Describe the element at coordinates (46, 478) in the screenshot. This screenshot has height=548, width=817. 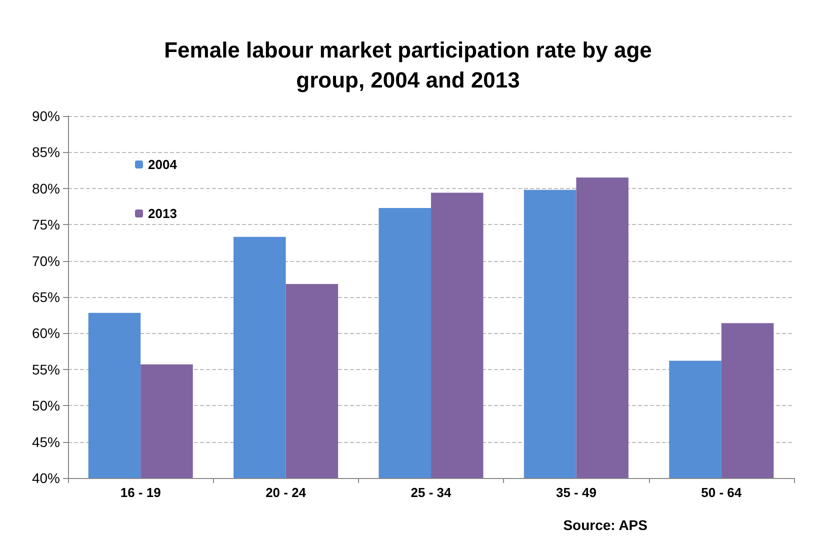
I see `y-tick-label: 40%` at that location.